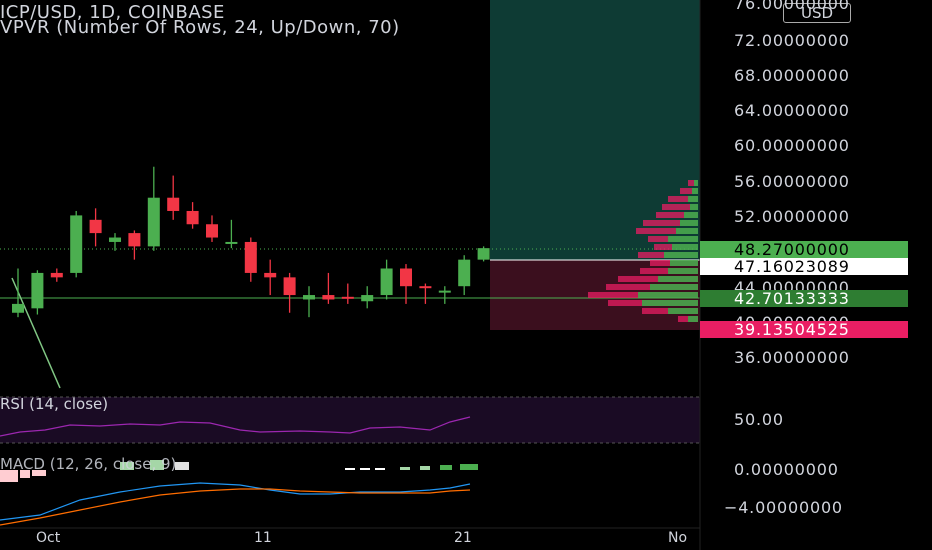 The image size is (932, 550). I want to click on candles-group, so click(251, 242).